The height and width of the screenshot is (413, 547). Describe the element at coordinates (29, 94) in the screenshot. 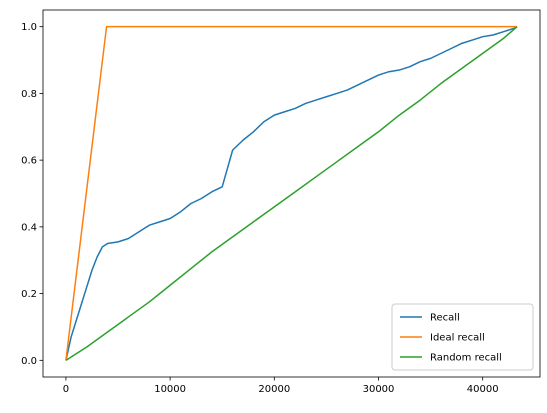

I see `y-tick-label: 0.8` at that location.